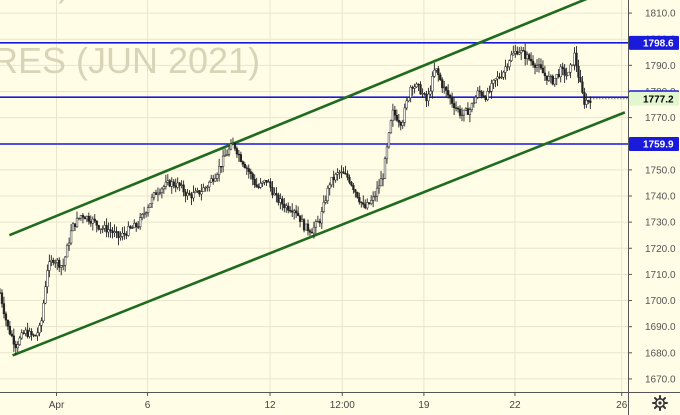  I want to click on settings-button, so click(660, 403).